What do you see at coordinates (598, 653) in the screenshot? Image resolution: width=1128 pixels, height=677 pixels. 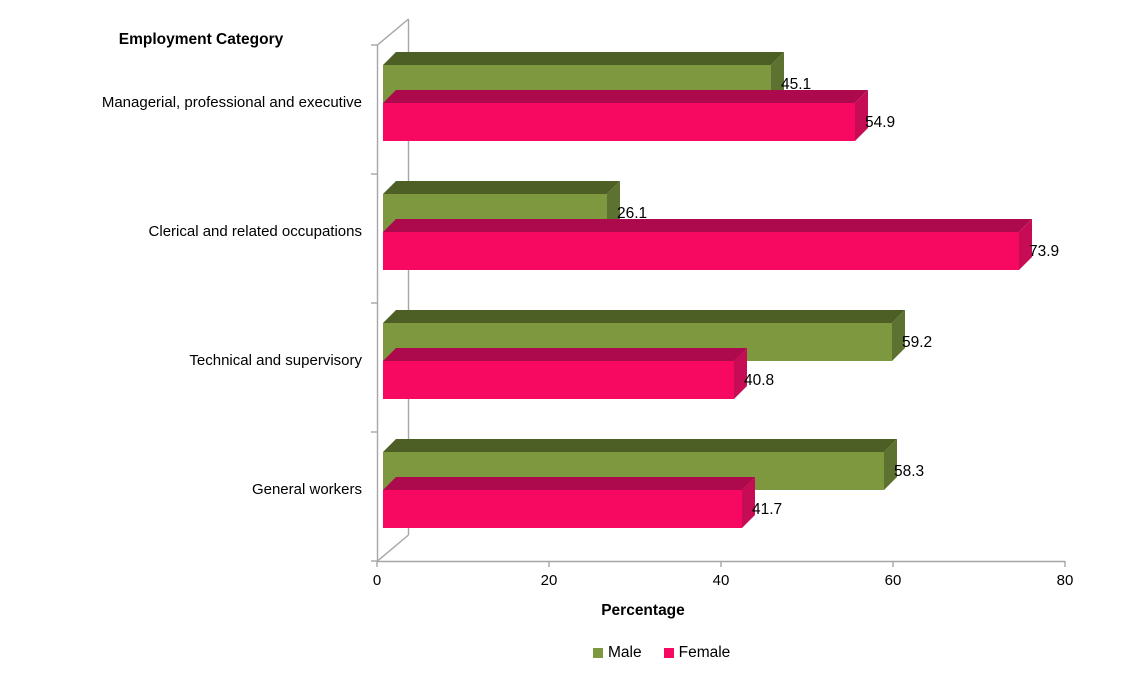 I see `male-legend-swatch-icon` at bounding box center [598, 653].